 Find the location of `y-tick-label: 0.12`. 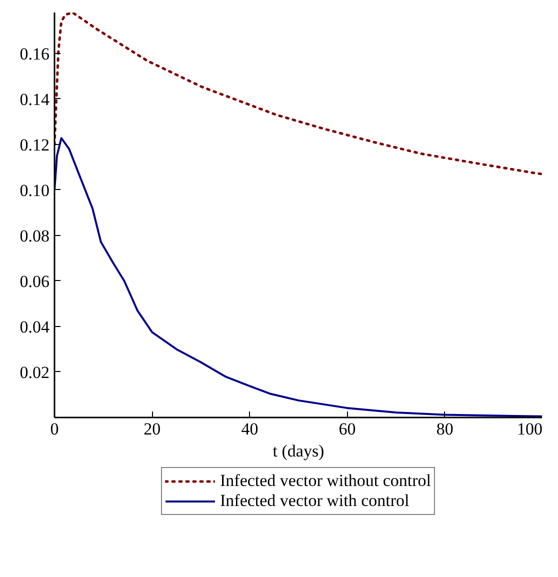

y-tick-label: 0.12 is located at coordinates (35, 144).